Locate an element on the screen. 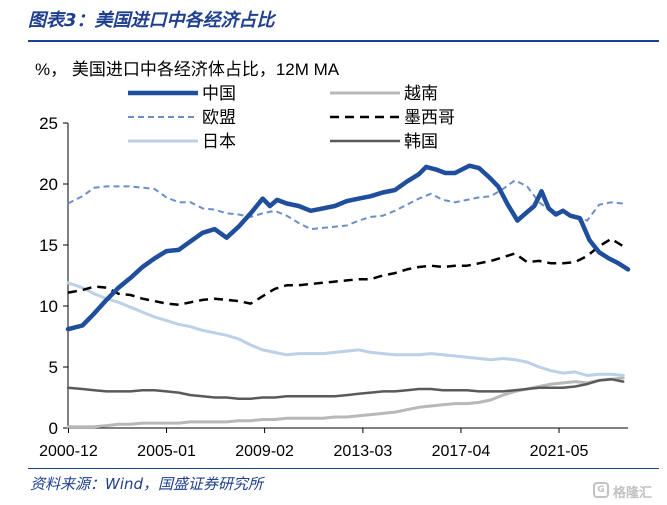 The width and height of the screenshot is (667, 505). watermark: G 格隆汇 is located at coordinates (625, 491).